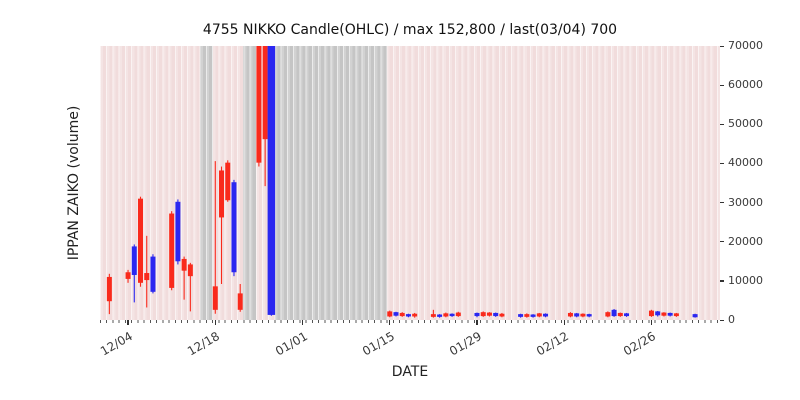  I want to click on y-tick-label: 60000, so click(745, 85).